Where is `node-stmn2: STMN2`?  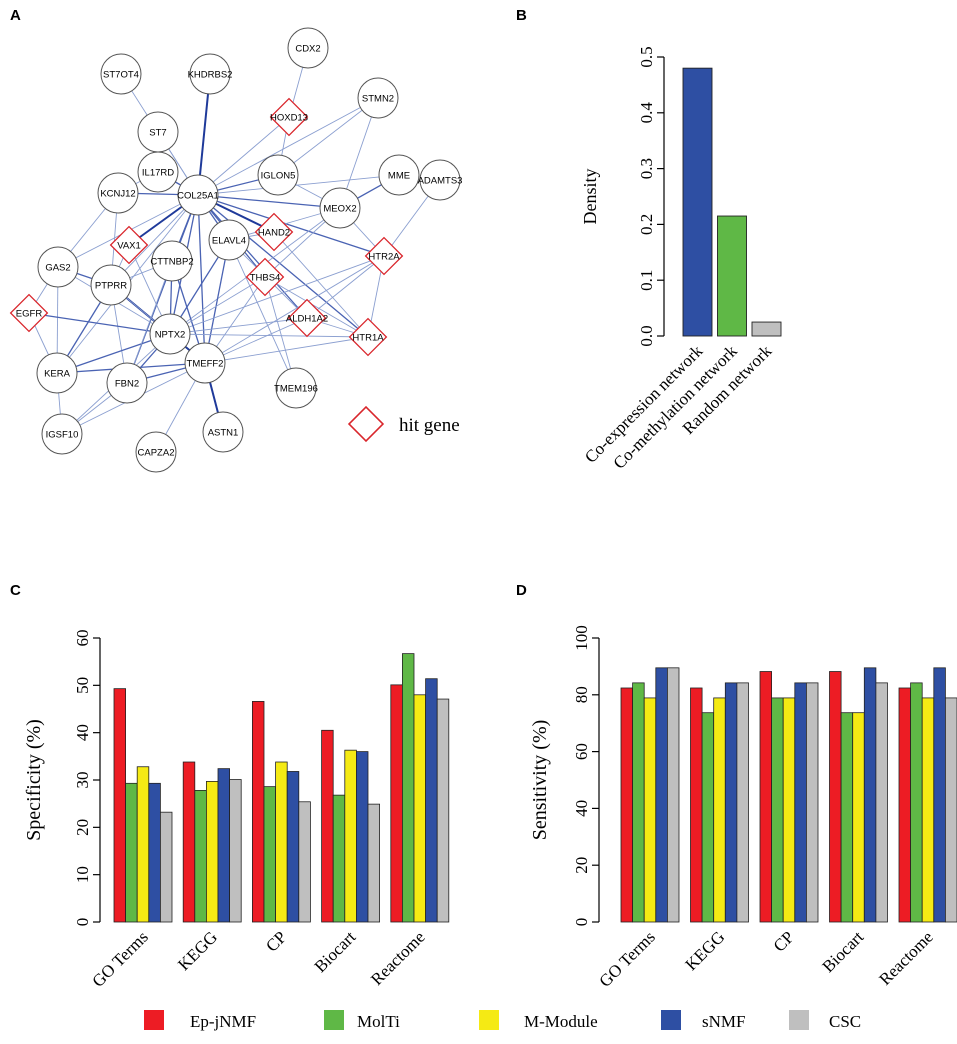
node-stmn2: STMN2 is located at coordinates (378, 98).